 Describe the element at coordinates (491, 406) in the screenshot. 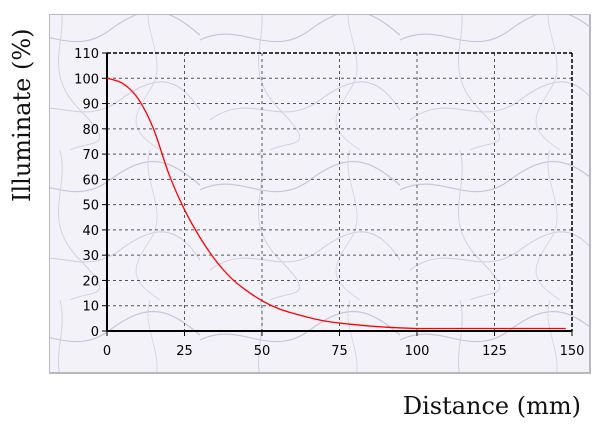

I see `x-axis-label: Distance (mm)` at that location.